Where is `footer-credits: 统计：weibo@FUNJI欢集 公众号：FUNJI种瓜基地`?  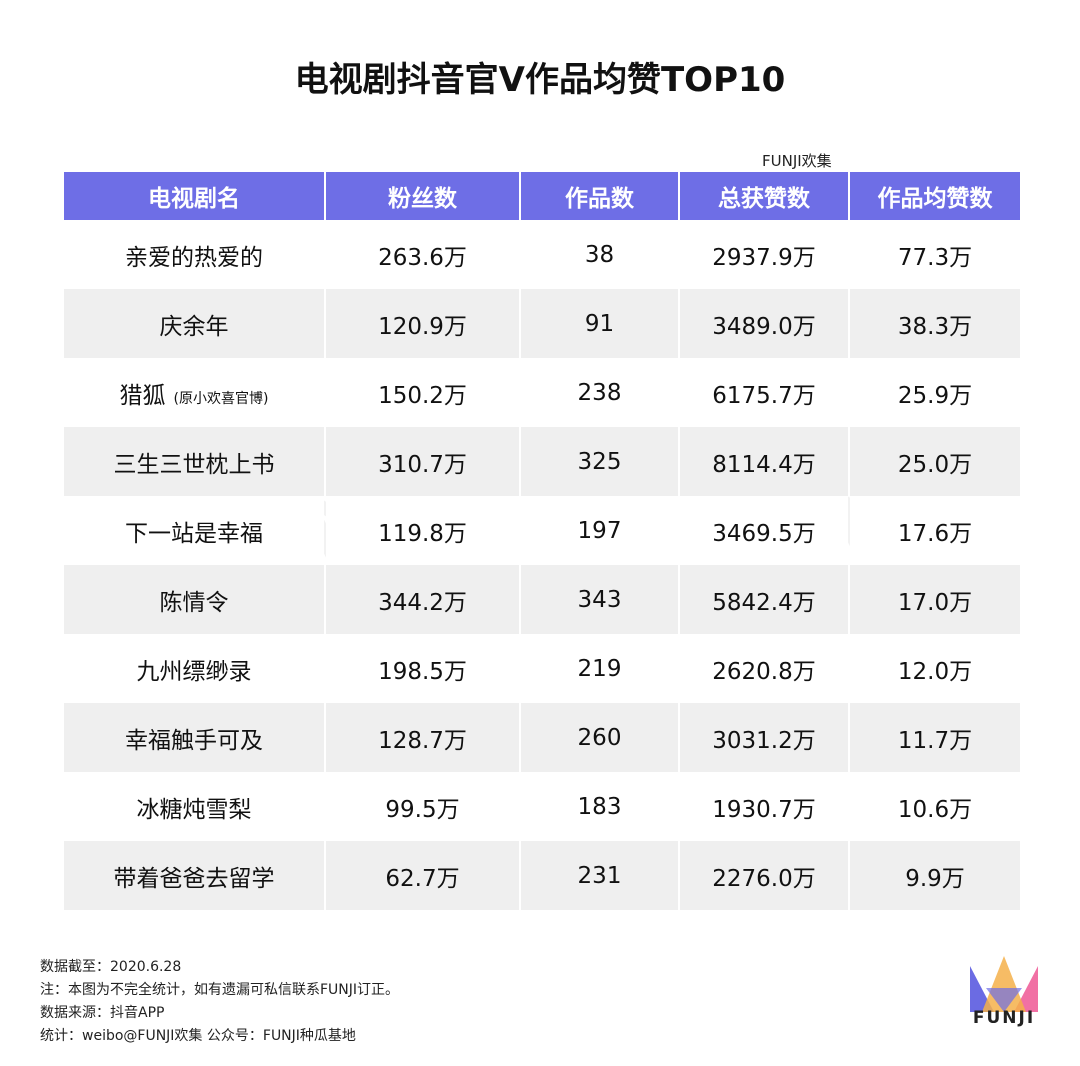 footer-credits: 统计：weibo@FUNJI欢集 公众号：FUNJI种瓜基地 is located at coordinates (198, 1036).